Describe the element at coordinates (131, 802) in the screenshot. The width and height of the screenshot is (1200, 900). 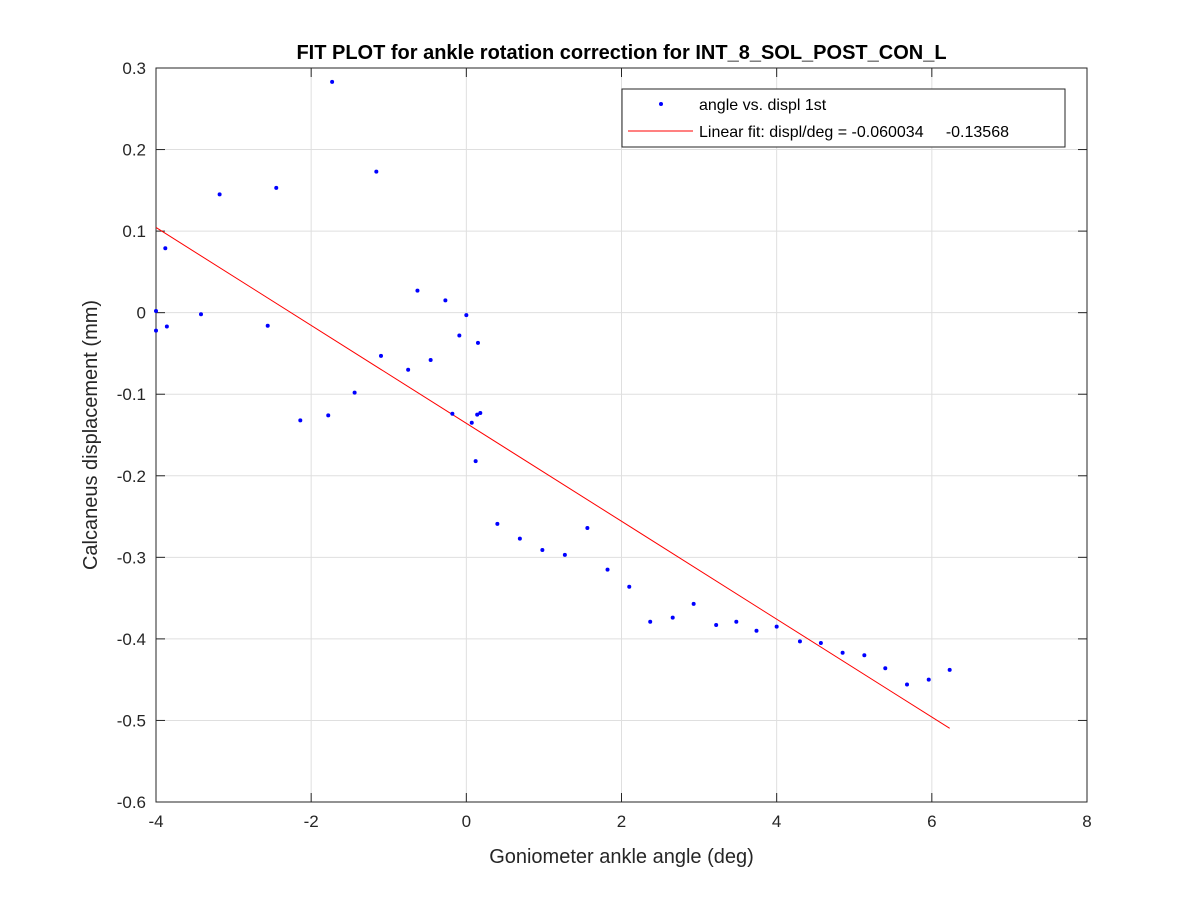
I see `y-tick-label: -0.6` at that location.